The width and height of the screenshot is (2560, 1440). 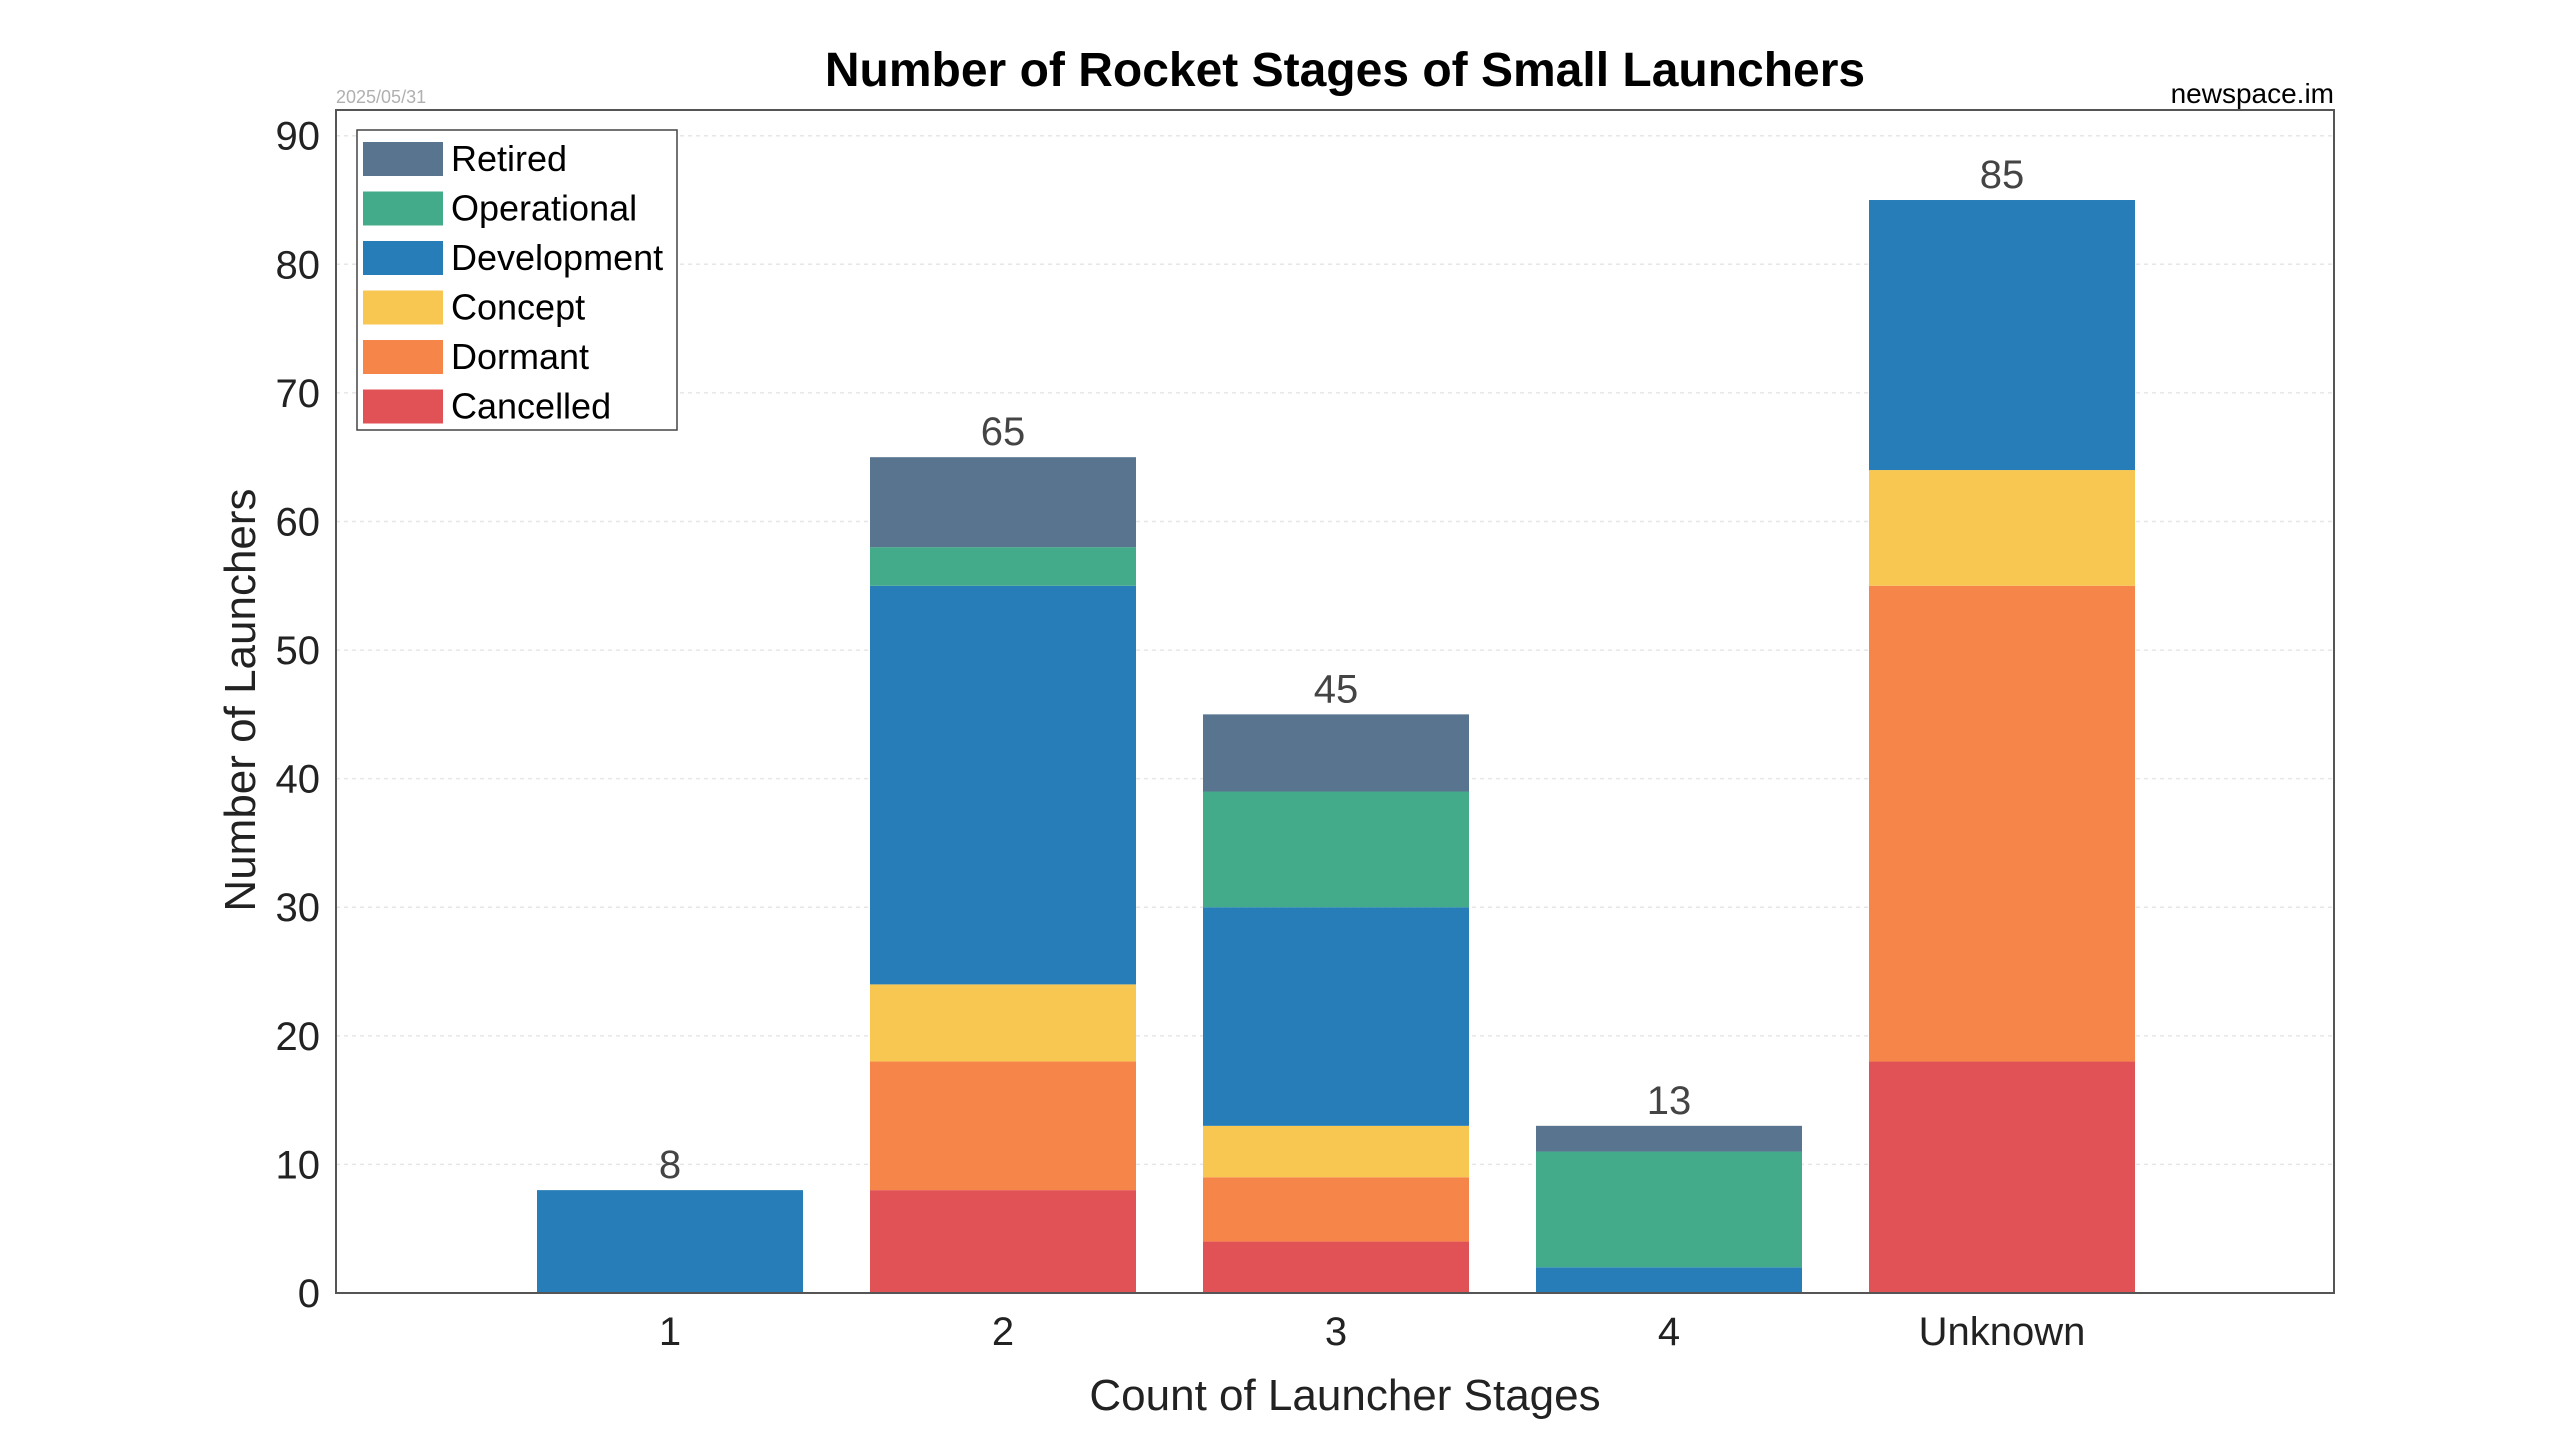 What do you see at coordinates (298, 1037) in the screenshot?
I see `y-tick-label: 20` at bounding box center [298, 1037].